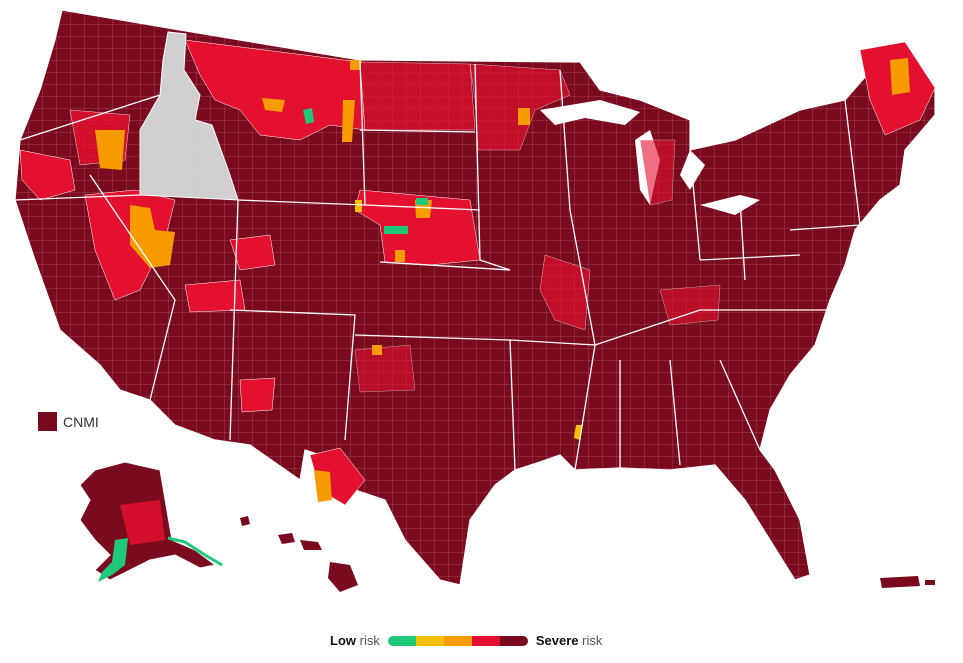 Image resolution: width=963 pixels, height=663 pixels. Describe the element at coordinates (590, 640) in the screenshot. I see `legend-severe-suffix: risk` at that location.